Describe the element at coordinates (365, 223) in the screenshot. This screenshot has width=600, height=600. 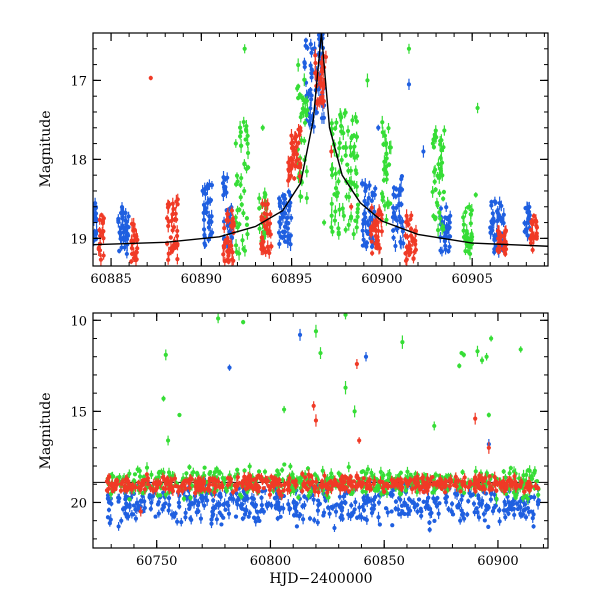
I see `top-series-0-cluster-6-point` at that location.